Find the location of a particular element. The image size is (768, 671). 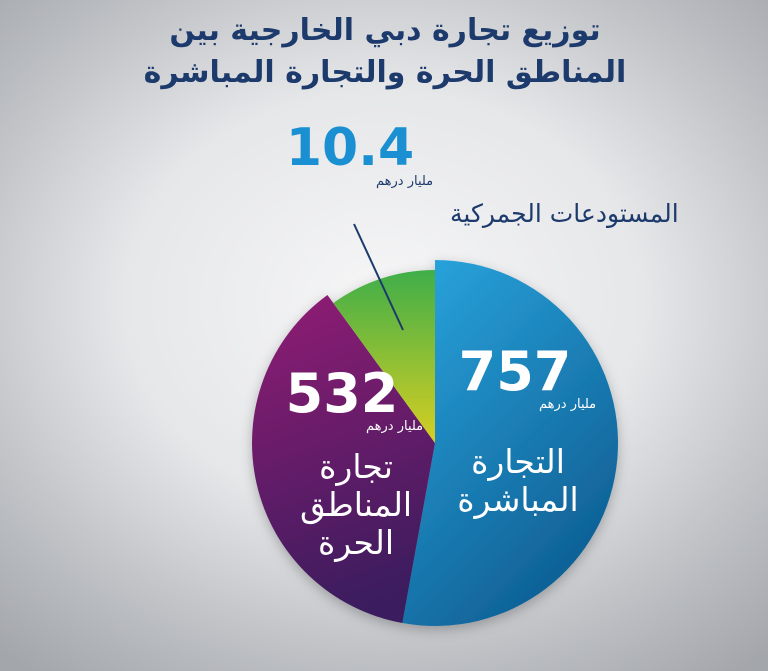

freezone-label-line-1: تجارة is located at coordinates (356, 466).